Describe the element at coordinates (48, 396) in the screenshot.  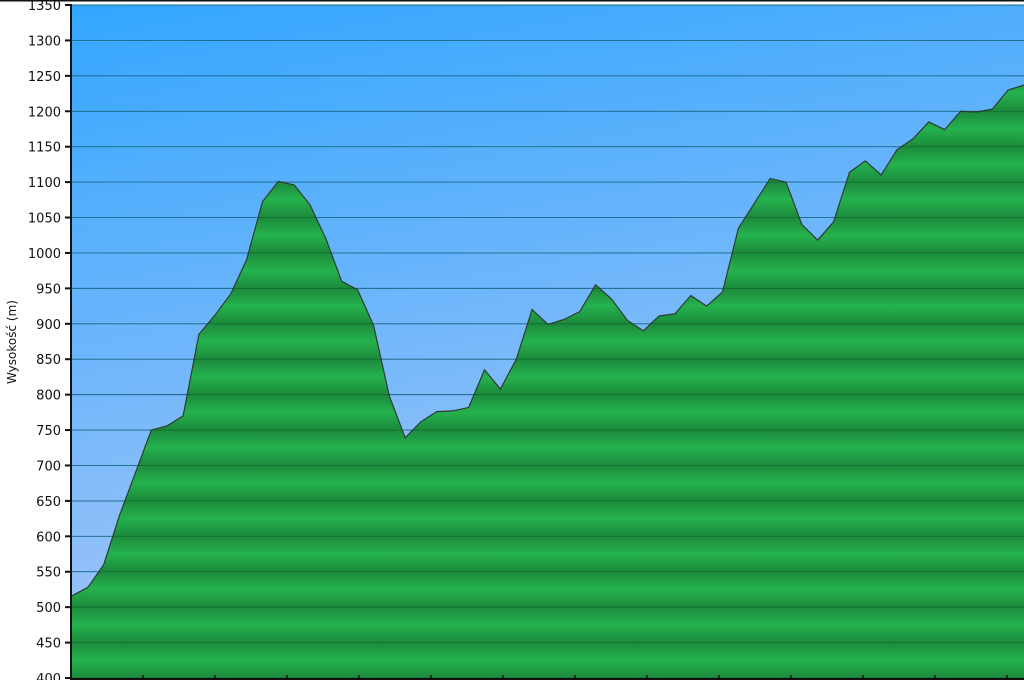
I see `y-tick-label: 800` at that location.